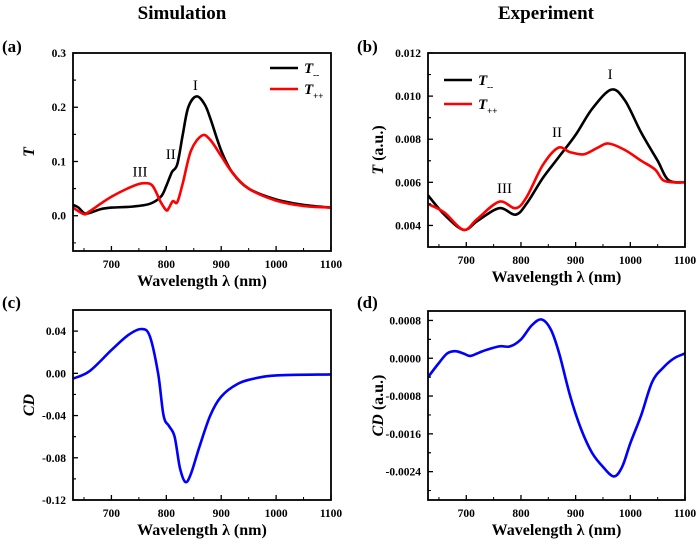 The height and width of the screenshot is (544, 700). I want to click on y-tick-label: 0.012, so click(408, 54).